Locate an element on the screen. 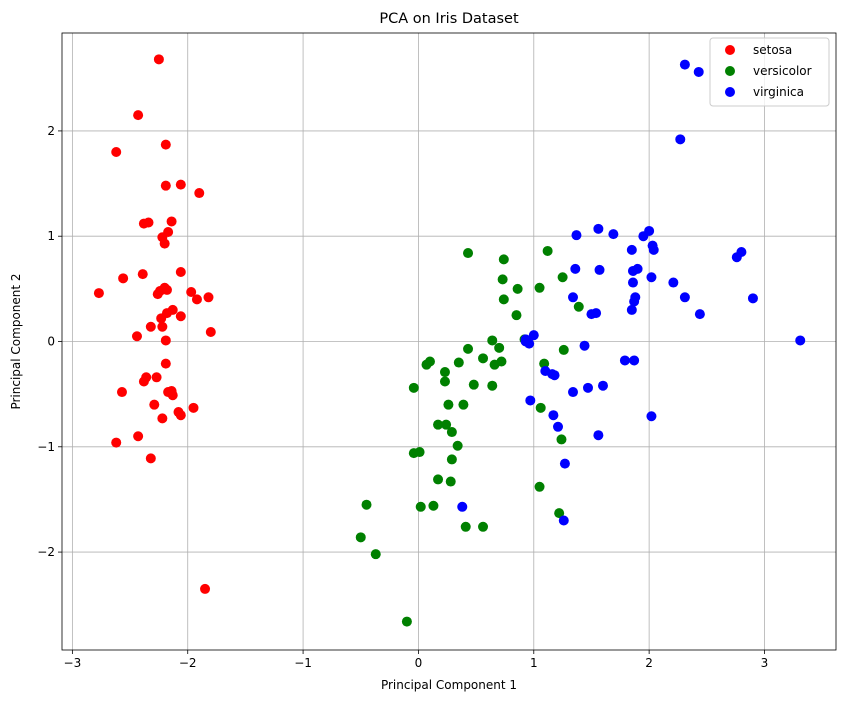  x-axis-label: Principal Component 1 is located at coordinates (449, 685).